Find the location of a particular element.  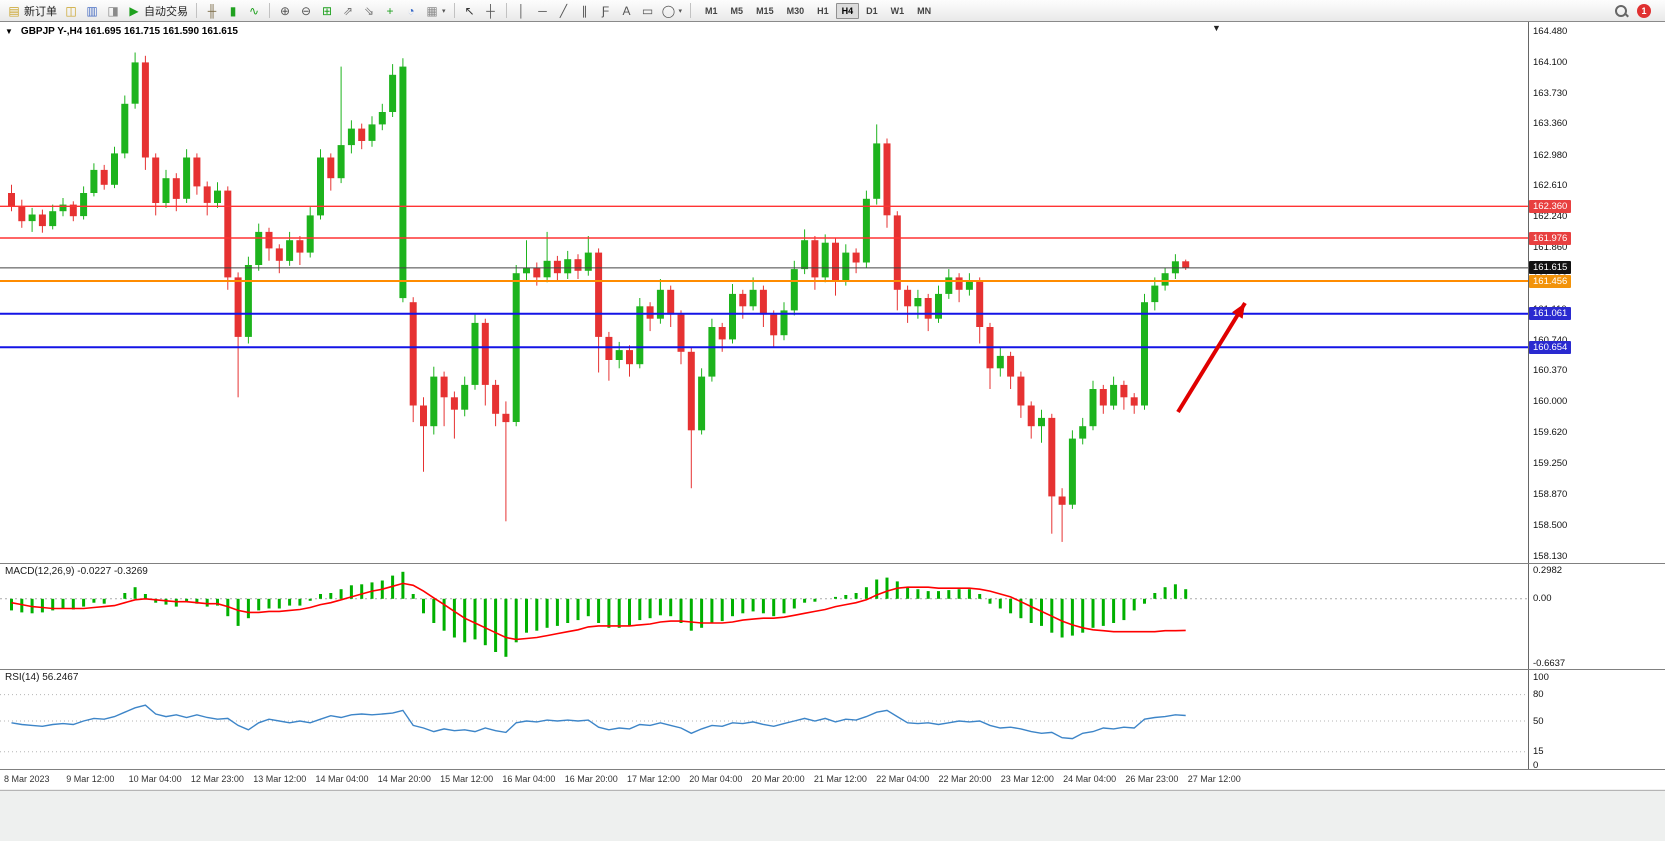

timeframe-m15: M15 is located at coordinates (765, 10).